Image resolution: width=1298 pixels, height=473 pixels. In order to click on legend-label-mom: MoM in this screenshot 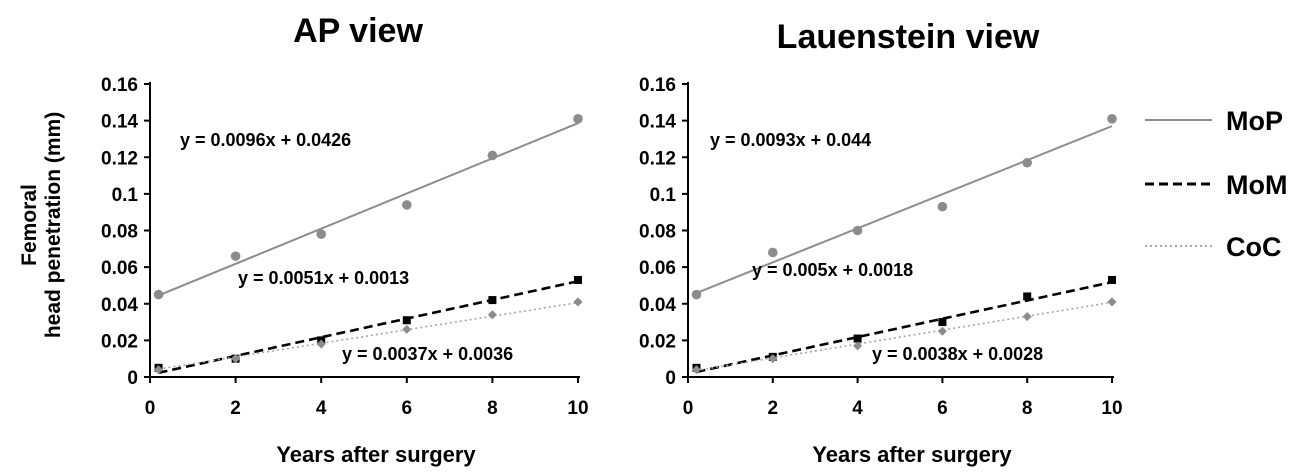, I will do `click(1256, 185)`.